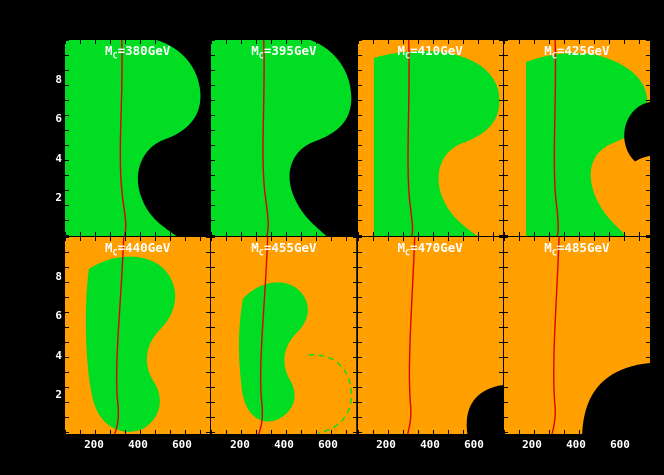 The width and height of the screenshot is (664, 475). Describe the element at coordinates (430, 249) in the screenshot. I see `panel-label: MC=470GeV` at that location.